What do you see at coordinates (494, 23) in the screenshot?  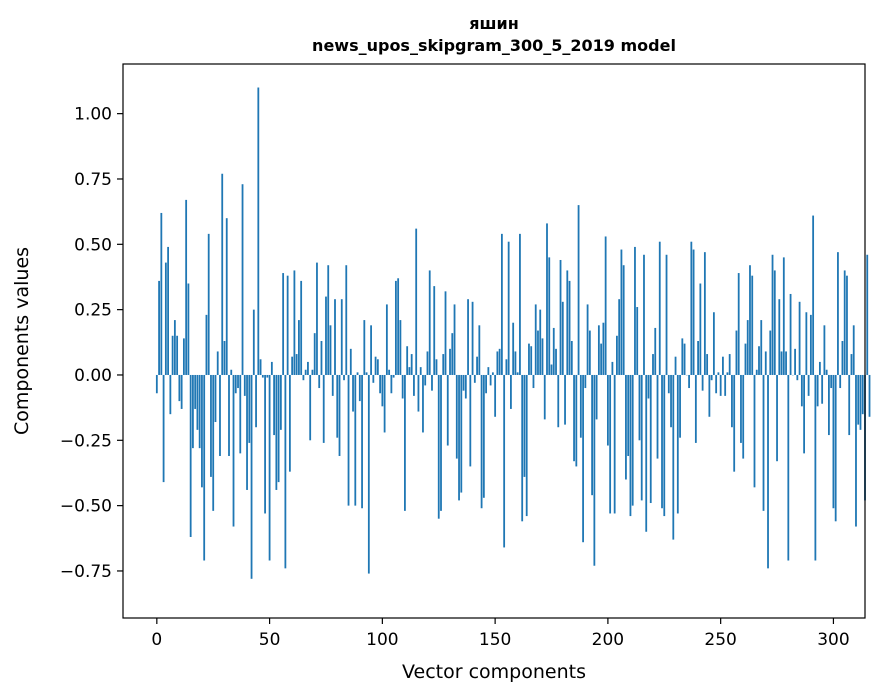 I see `chart-title-line1: яшин` at bounding box center [494, 23].